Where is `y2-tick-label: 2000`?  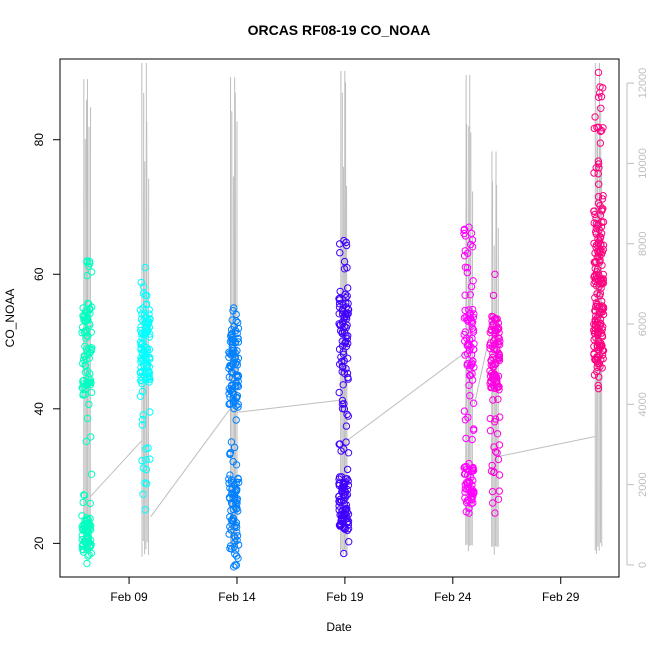
y2-tick-label: 2000 is located at coordinates (643, 484).